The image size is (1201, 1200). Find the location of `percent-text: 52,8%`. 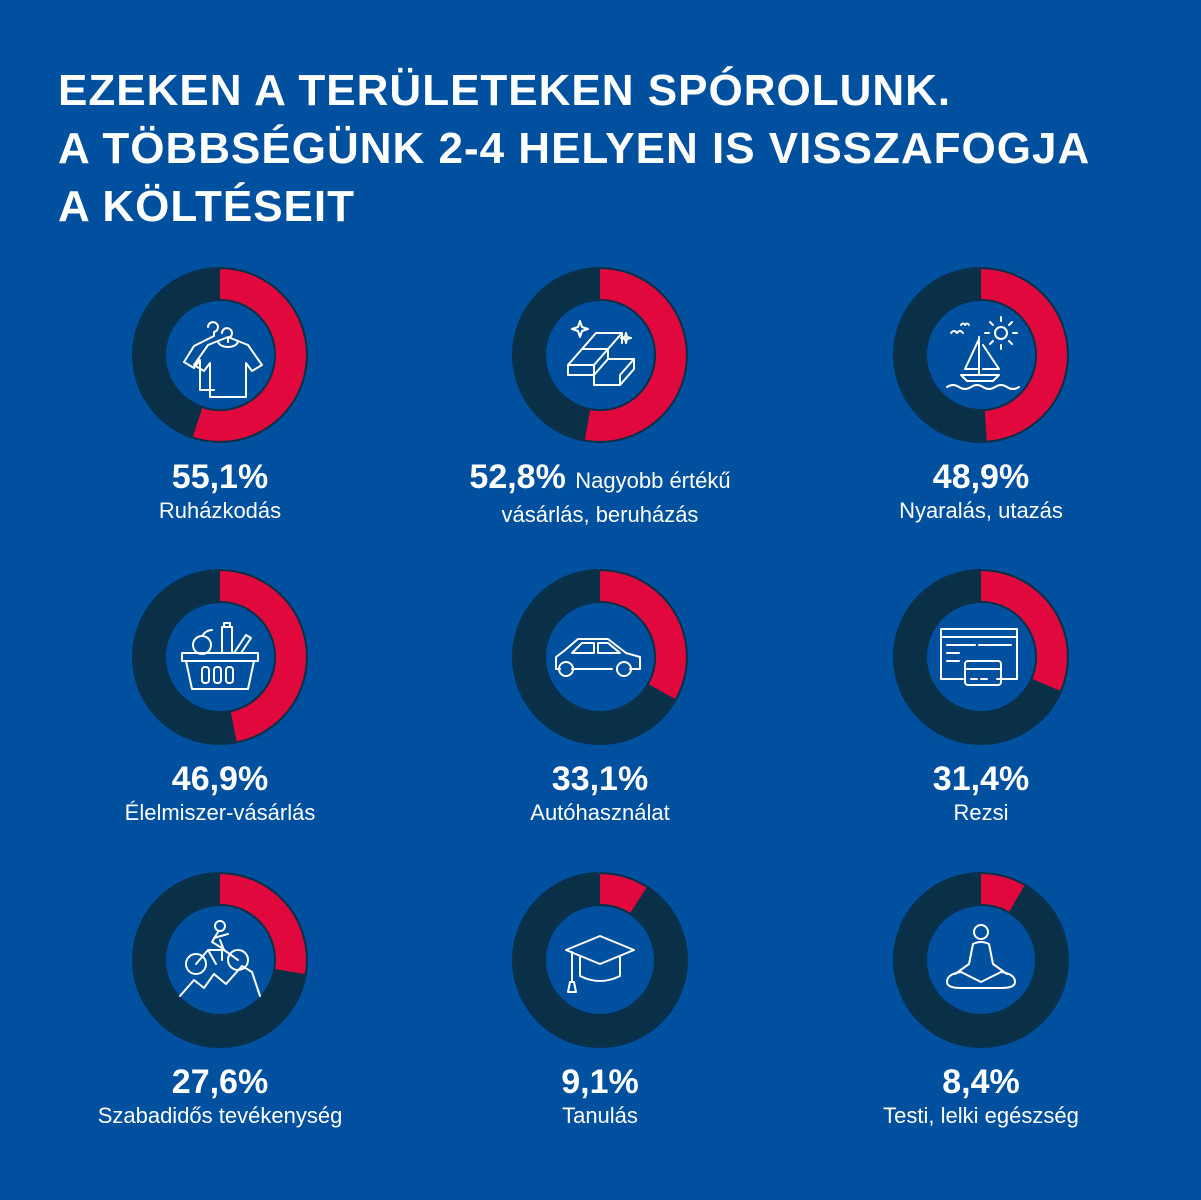

percent-text: 52,8% is located at coordinates (517, 477).